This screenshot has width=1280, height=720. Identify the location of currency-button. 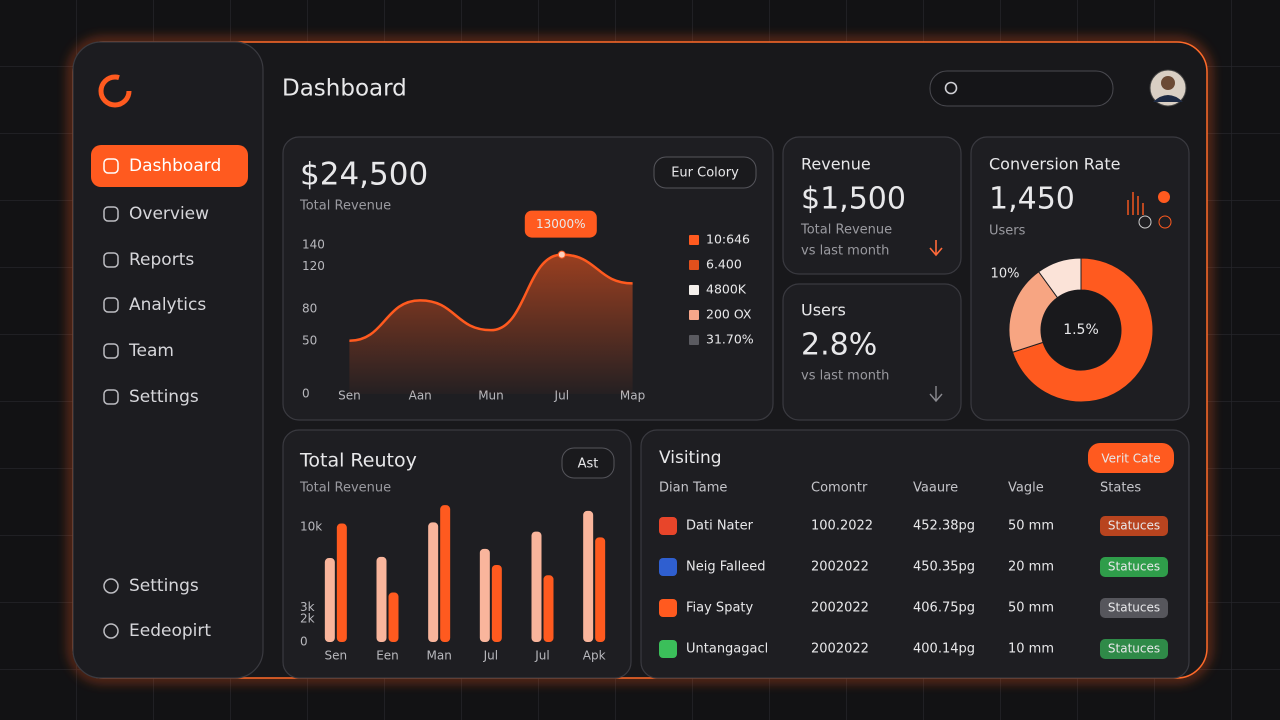
(705, 172).